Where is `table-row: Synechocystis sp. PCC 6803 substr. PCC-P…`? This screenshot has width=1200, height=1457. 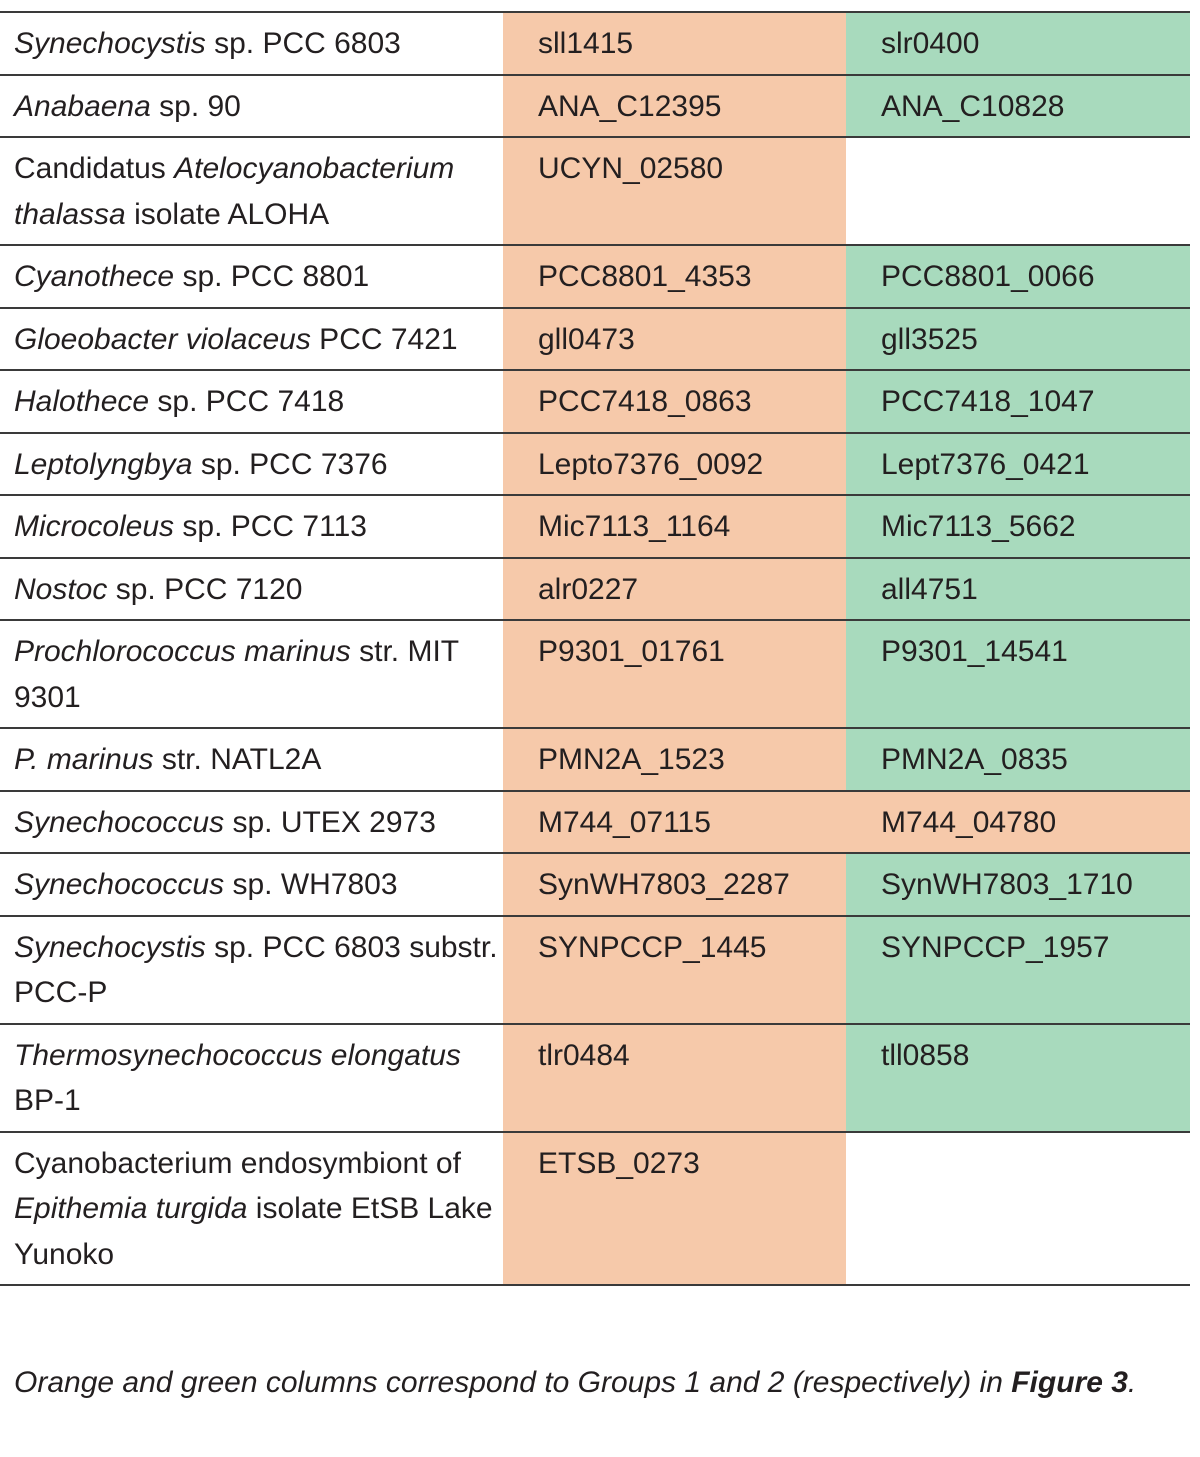
table-row: Synechocystis sp. PCC 6803 substr. PCC-P… is located at coordinates (595, 969).